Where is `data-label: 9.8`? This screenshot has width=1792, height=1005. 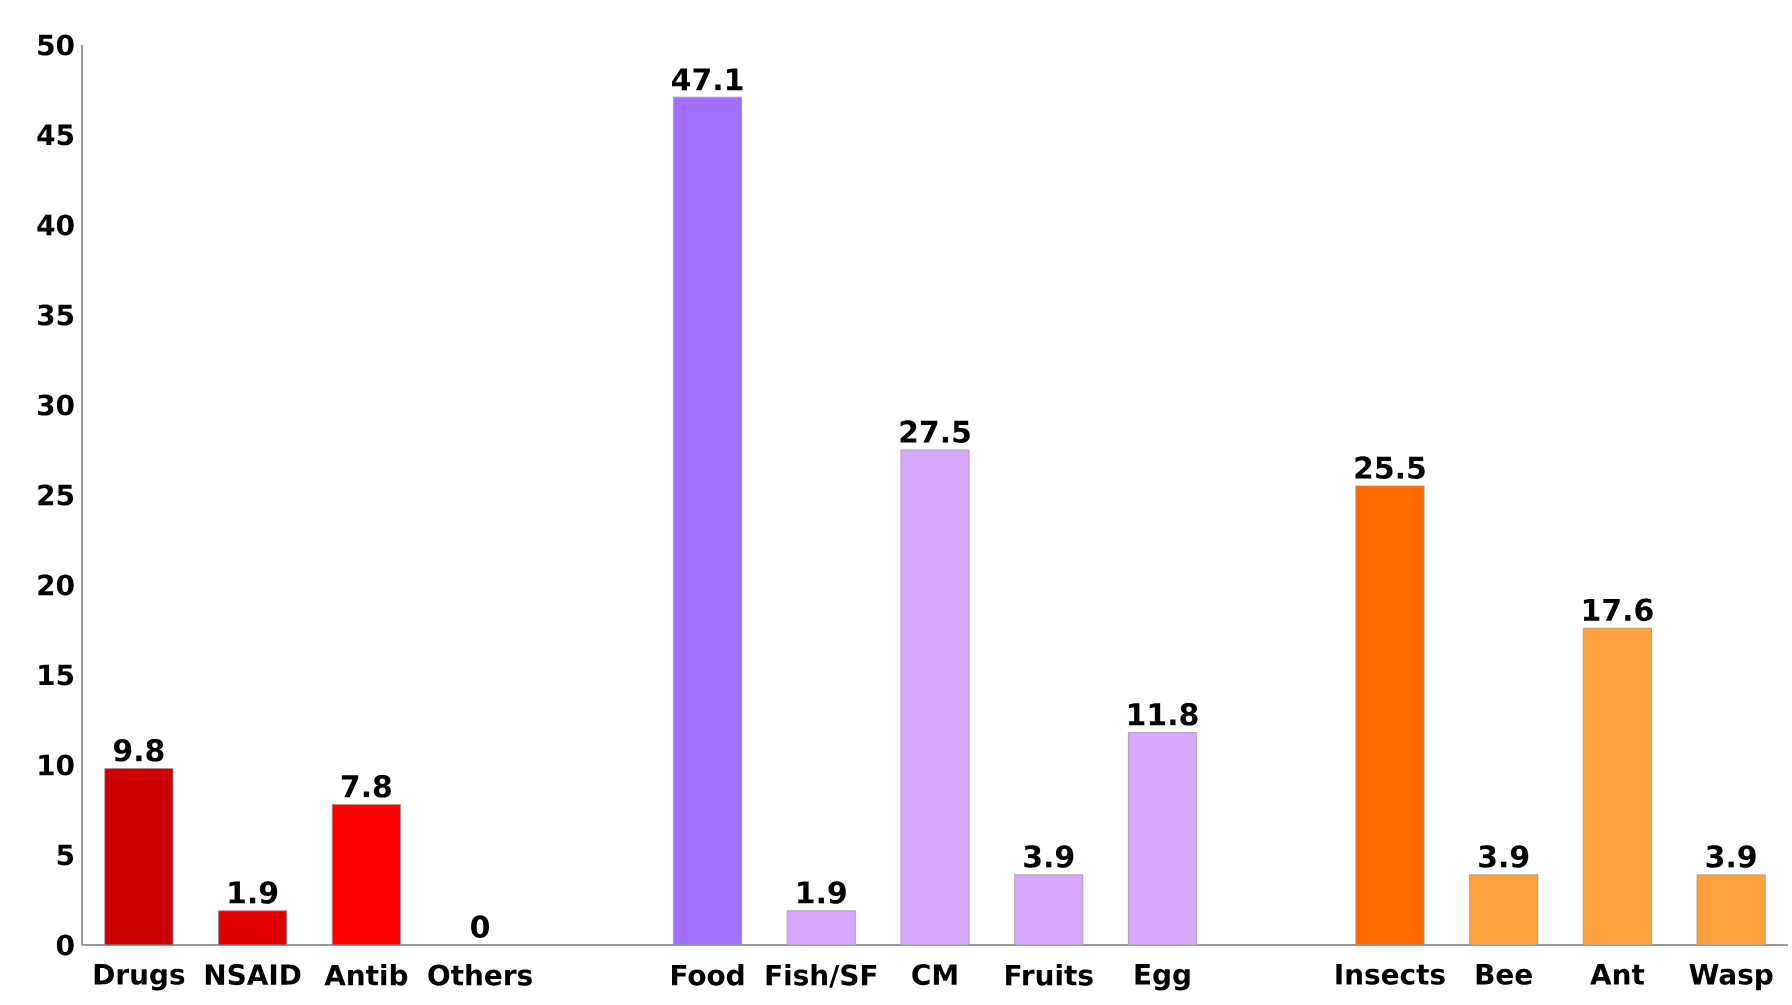 data-label: 9.8 is located at coordinates (138, 750).